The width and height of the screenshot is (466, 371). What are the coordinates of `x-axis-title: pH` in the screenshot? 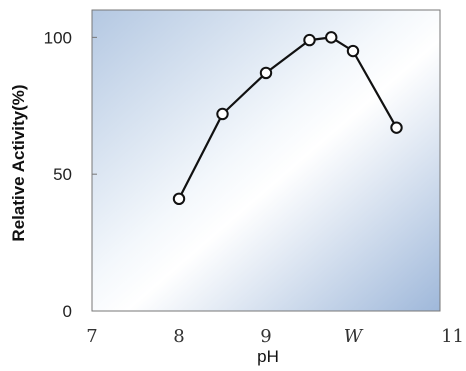 It's located at (268, 356).